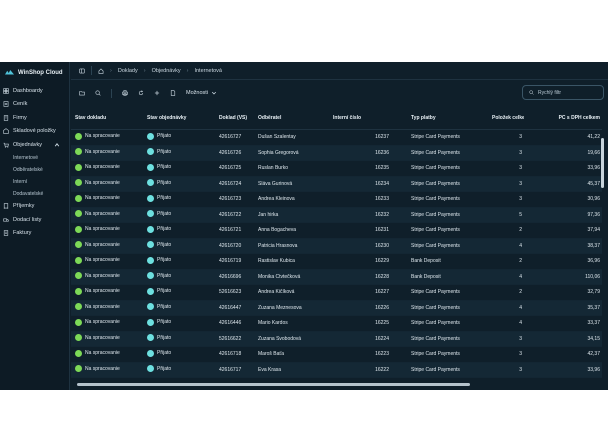  Describe the element at coordinates (28, 193) in the screenshot. I see `sidebar-subitem-dodavatelske: Dodavatelské` at that location.